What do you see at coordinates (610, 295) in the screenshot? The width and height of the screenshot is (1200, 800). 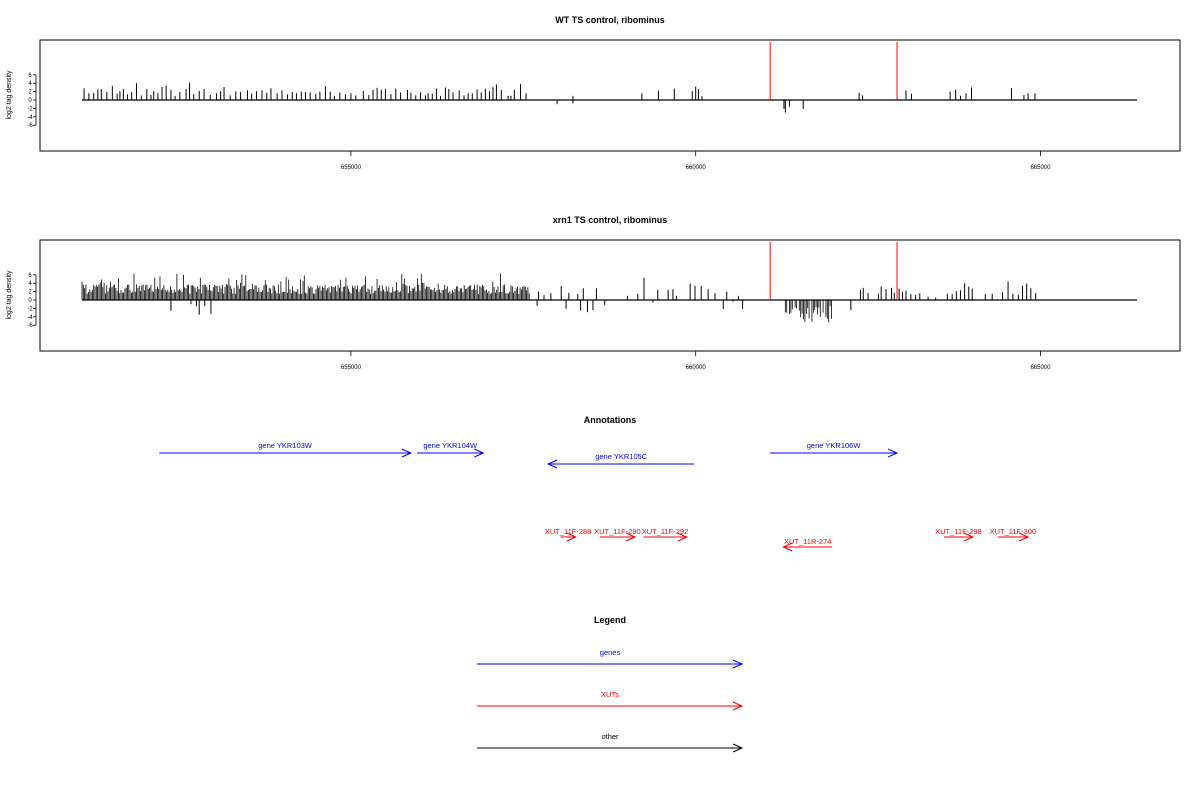 I see `xrn1-plot-frame` at bounding box center [610, 295].